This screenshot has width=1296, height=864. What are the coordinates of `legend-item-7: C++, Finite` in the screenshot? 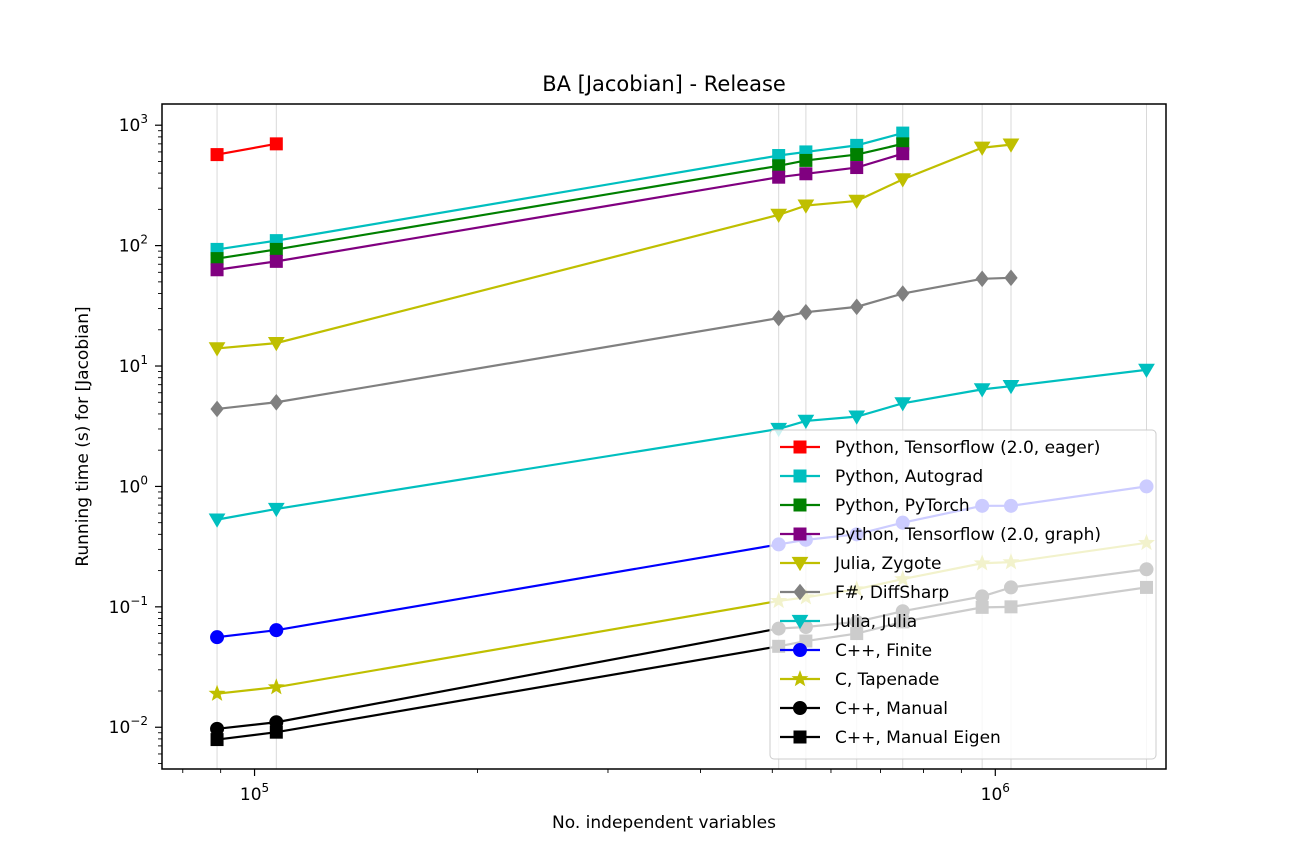 It's located at (856, 651).